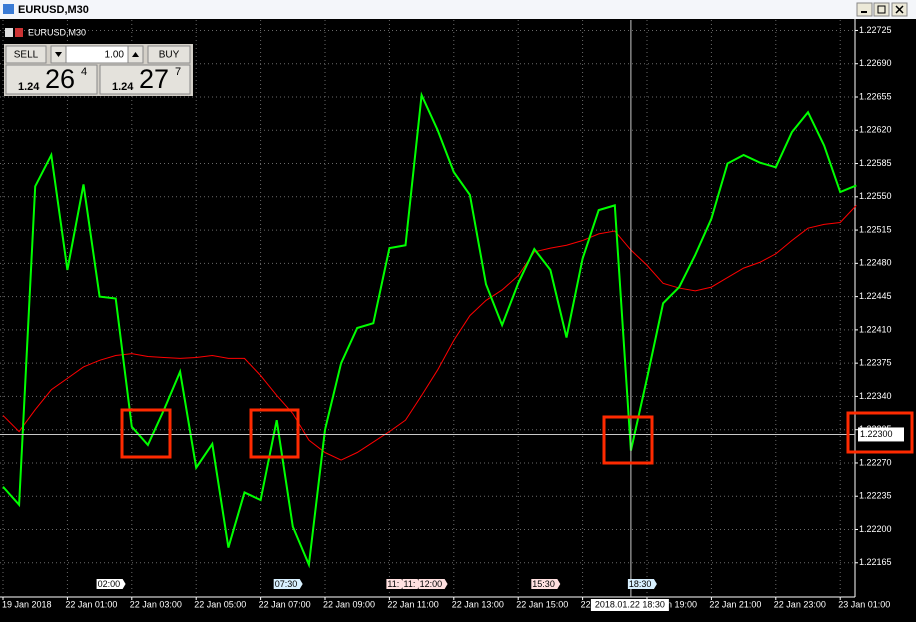 Image resolution: width=916 pixels, height=627 pixels. I want to click on bid-box, so click(51, 79).